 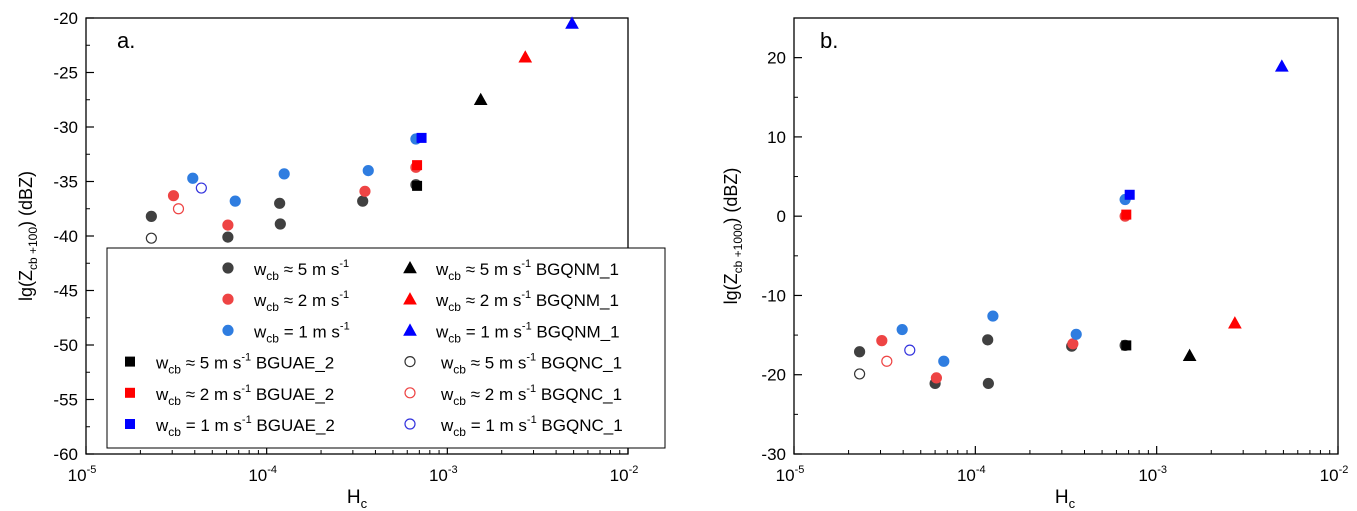 I want to click on y-tick-label: -25, so click(x=65, y=73).